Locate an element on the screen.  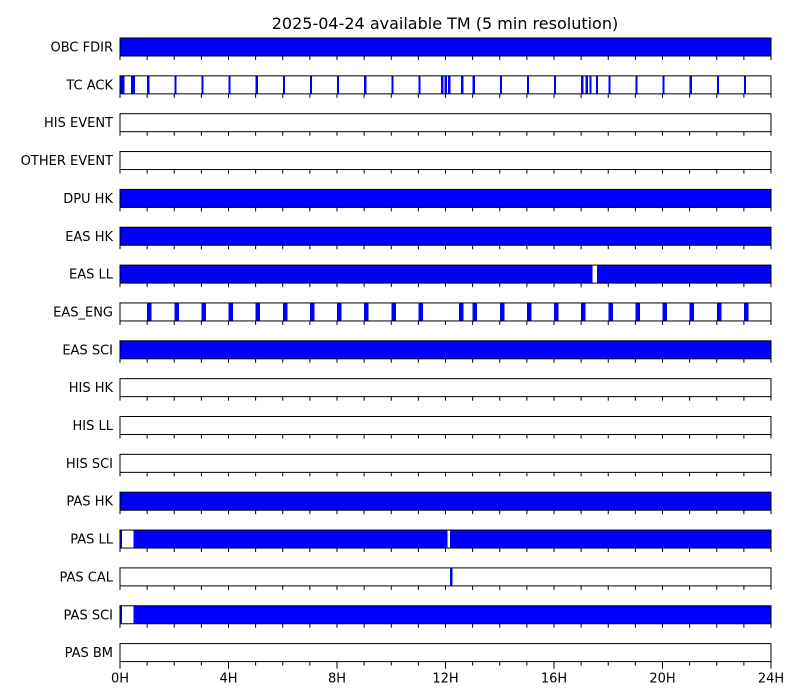
timeline-row: PAS CAL is located at coordinates (416, 578).